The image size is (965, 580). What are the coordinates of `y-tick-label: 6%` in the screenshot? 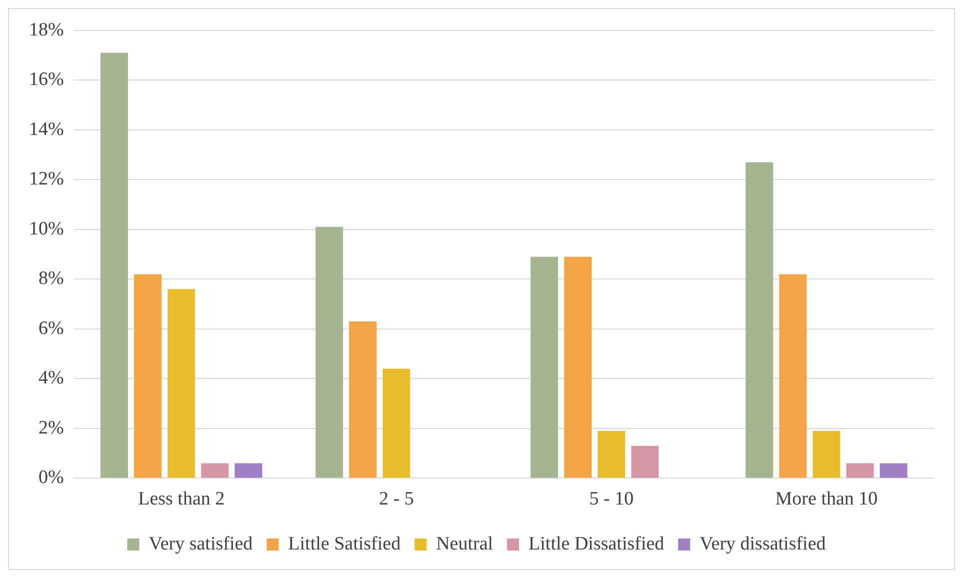 It's located at (51, 328).